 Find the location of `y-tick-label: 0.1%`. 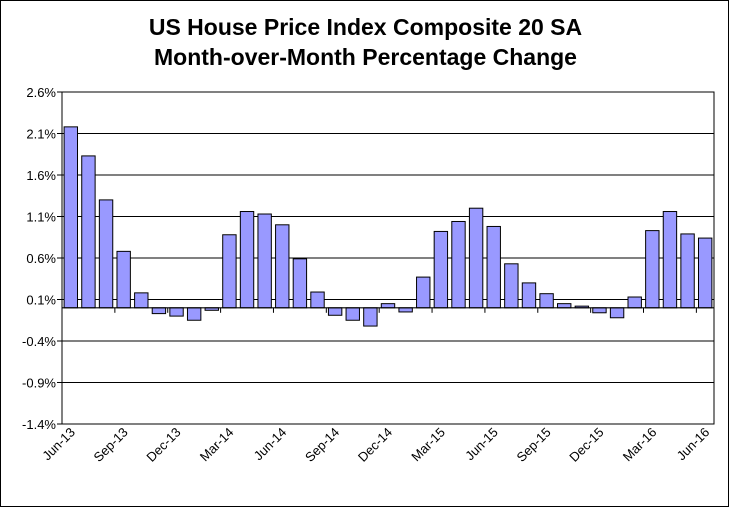

y-tick-label: 0.1% is located at coordinates (41, 300).